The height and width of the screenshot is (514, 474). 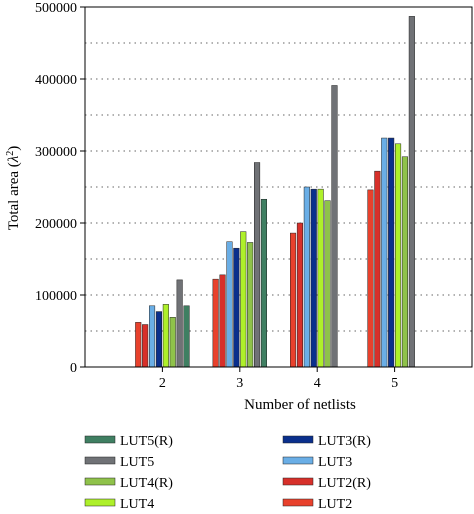 What do you see at coordinates (335, 462) in the screenshot?
I see `legend-label: LUT3` at bounding box center [335, 462].